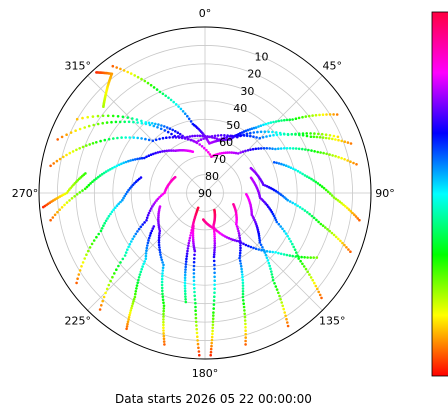  What do you see at coordinates (205, 193) in the screenshot?
I see `radial-tick-label: 90` at bounding box center [205, 193].